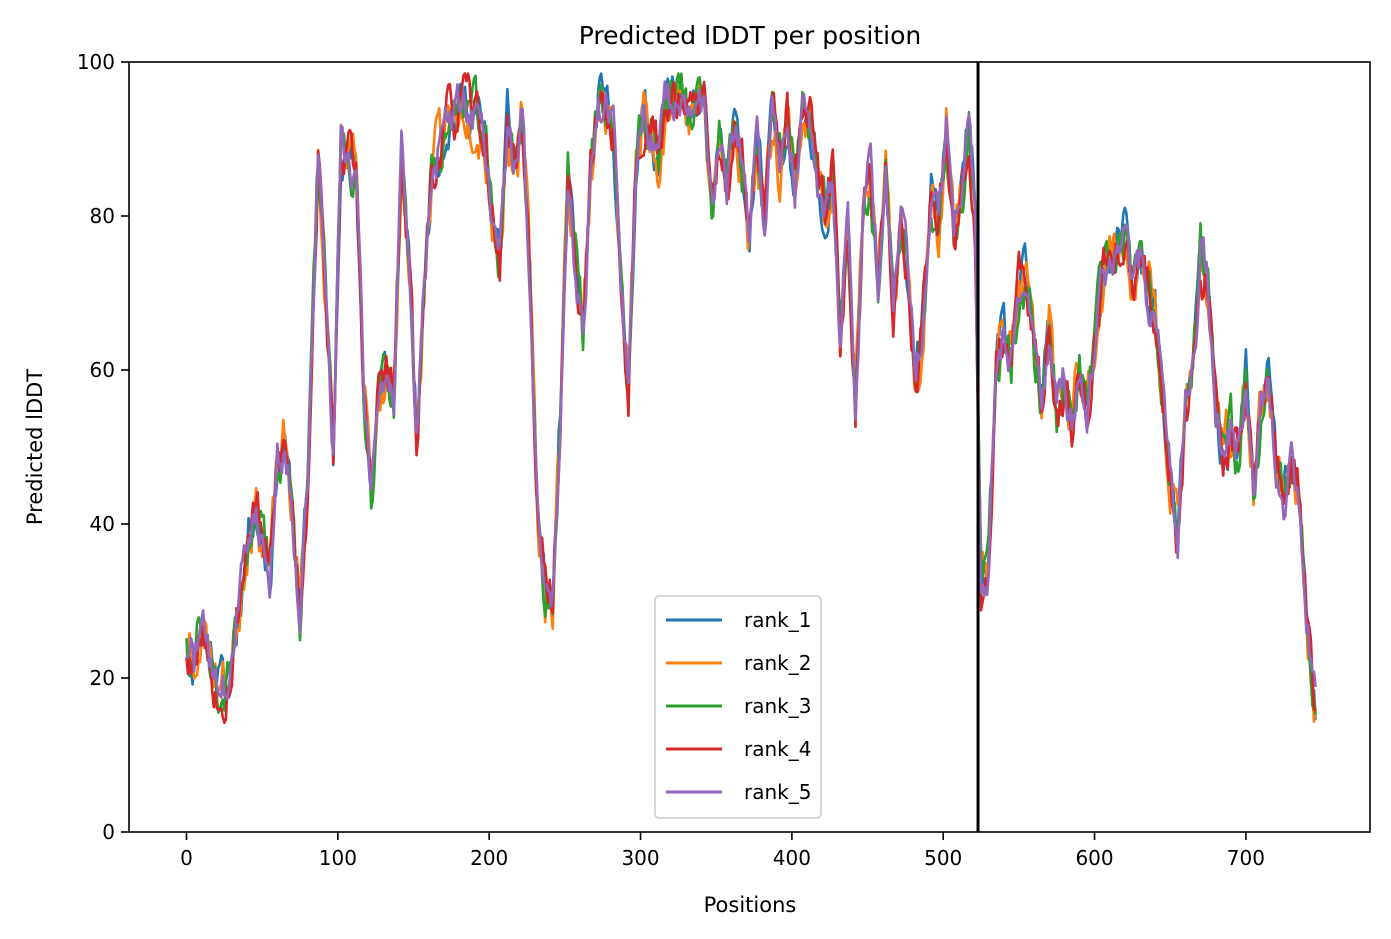 Image resolution: width=1391 pixels, height=939 pixels. What do you see at coordinates (777, 620) in the screenshot?
I see `legend-label: rank_1` at bounding box center [777, 620].